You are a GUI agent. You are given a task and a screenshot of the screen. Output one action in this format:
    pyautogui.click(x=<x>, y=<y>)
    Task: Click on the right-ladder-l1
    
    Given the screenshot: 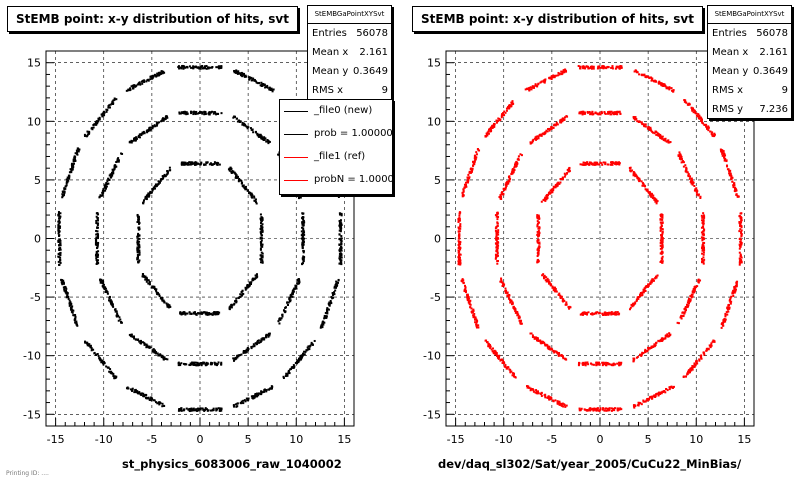 What is the action you would take?
    pyautogui.click(x=555, y=184)
    